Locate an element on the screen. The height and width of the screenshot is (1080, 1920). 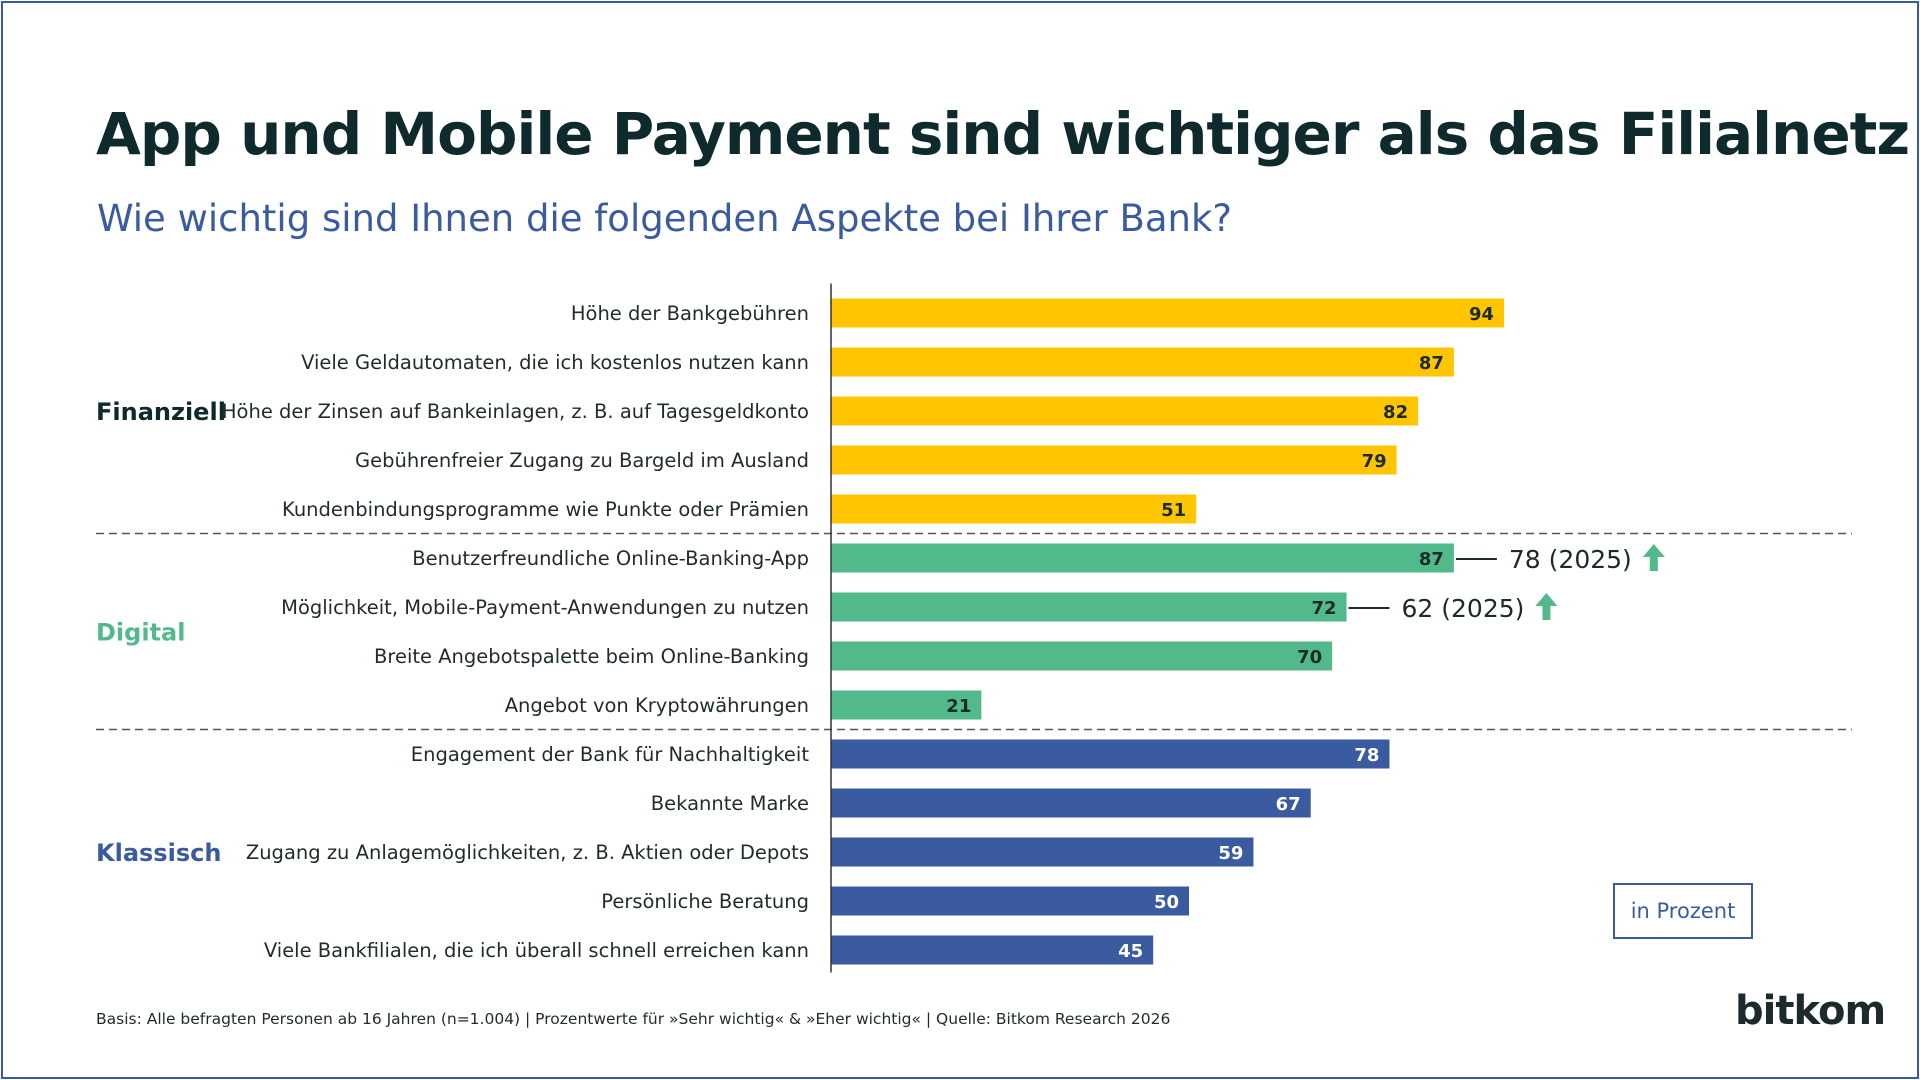
bar-value-label: 79 is located at coordinates (1374, 461).